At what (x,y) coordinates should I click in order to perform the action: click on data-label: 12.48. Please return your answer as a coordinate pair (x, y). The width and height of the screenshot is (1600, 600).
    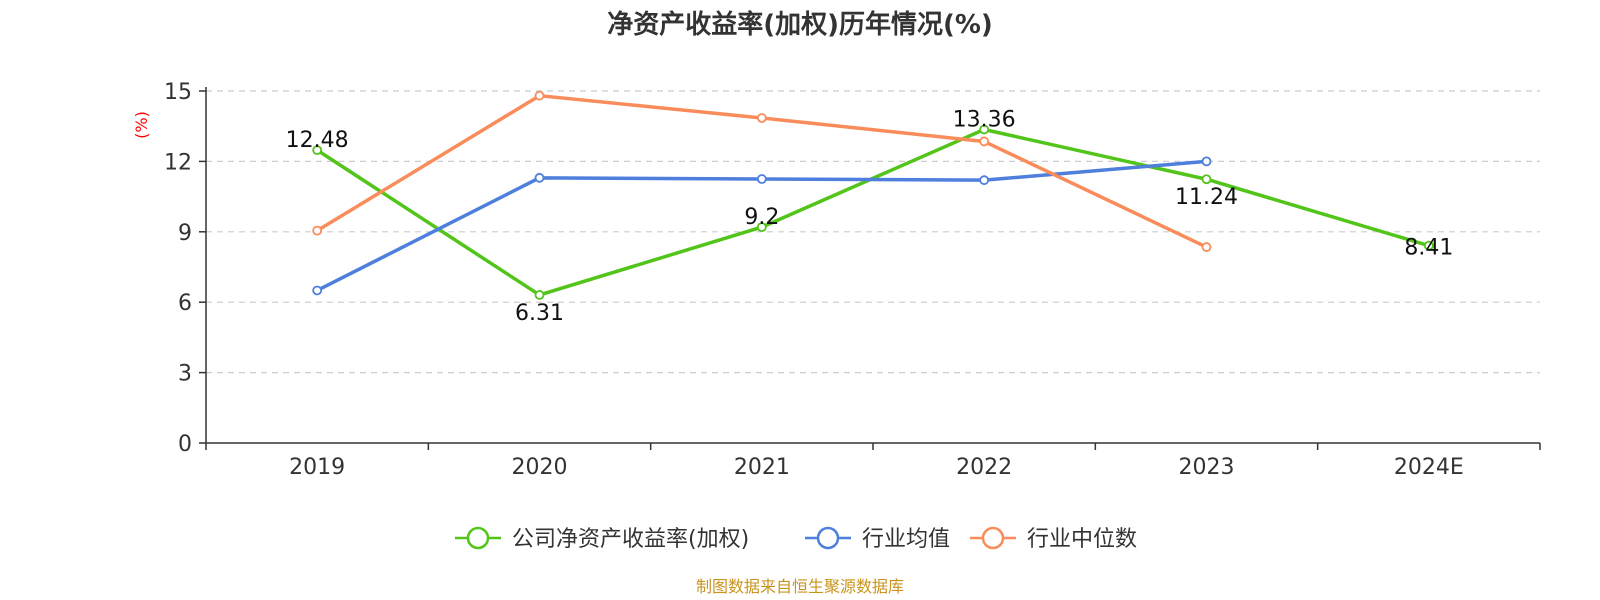
    Looking at the image, I should click on (317, 140).